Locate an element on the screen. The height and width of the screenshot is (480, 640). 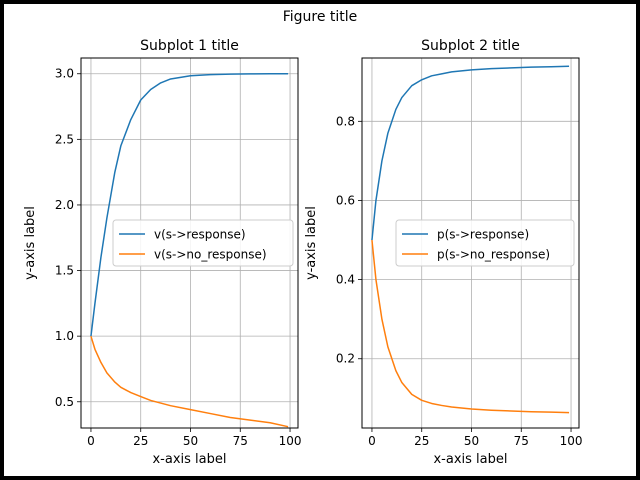
y-tick-label: 1.0 is located at coordinates (64, 336).